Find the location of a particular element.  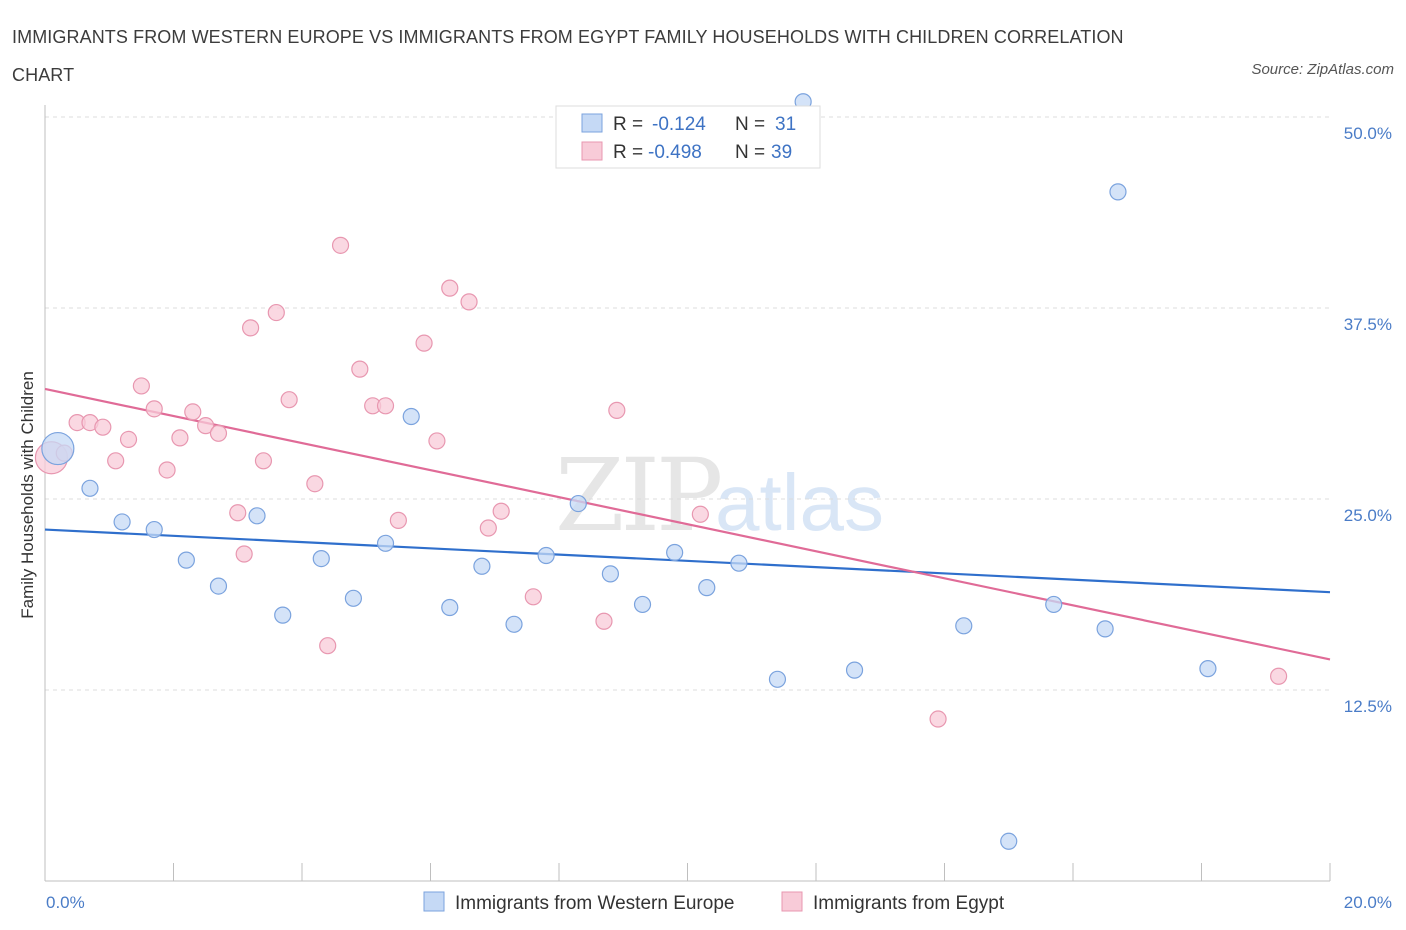

legend-r-value-2: -0.498 is located at coordinates (675, 152).